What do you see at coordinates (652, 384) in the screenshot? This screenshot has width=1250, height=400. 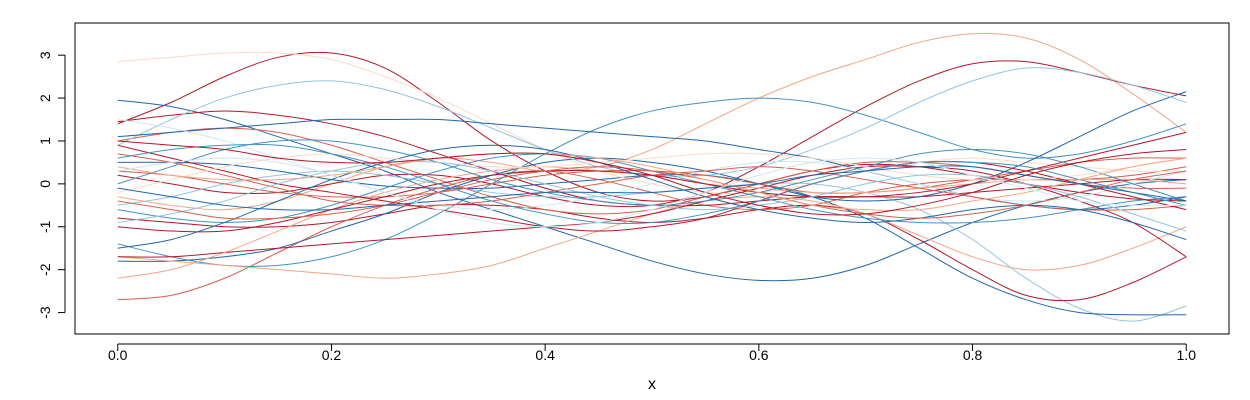 I see `x-axis-label: x` at bounding box center [652, 384].